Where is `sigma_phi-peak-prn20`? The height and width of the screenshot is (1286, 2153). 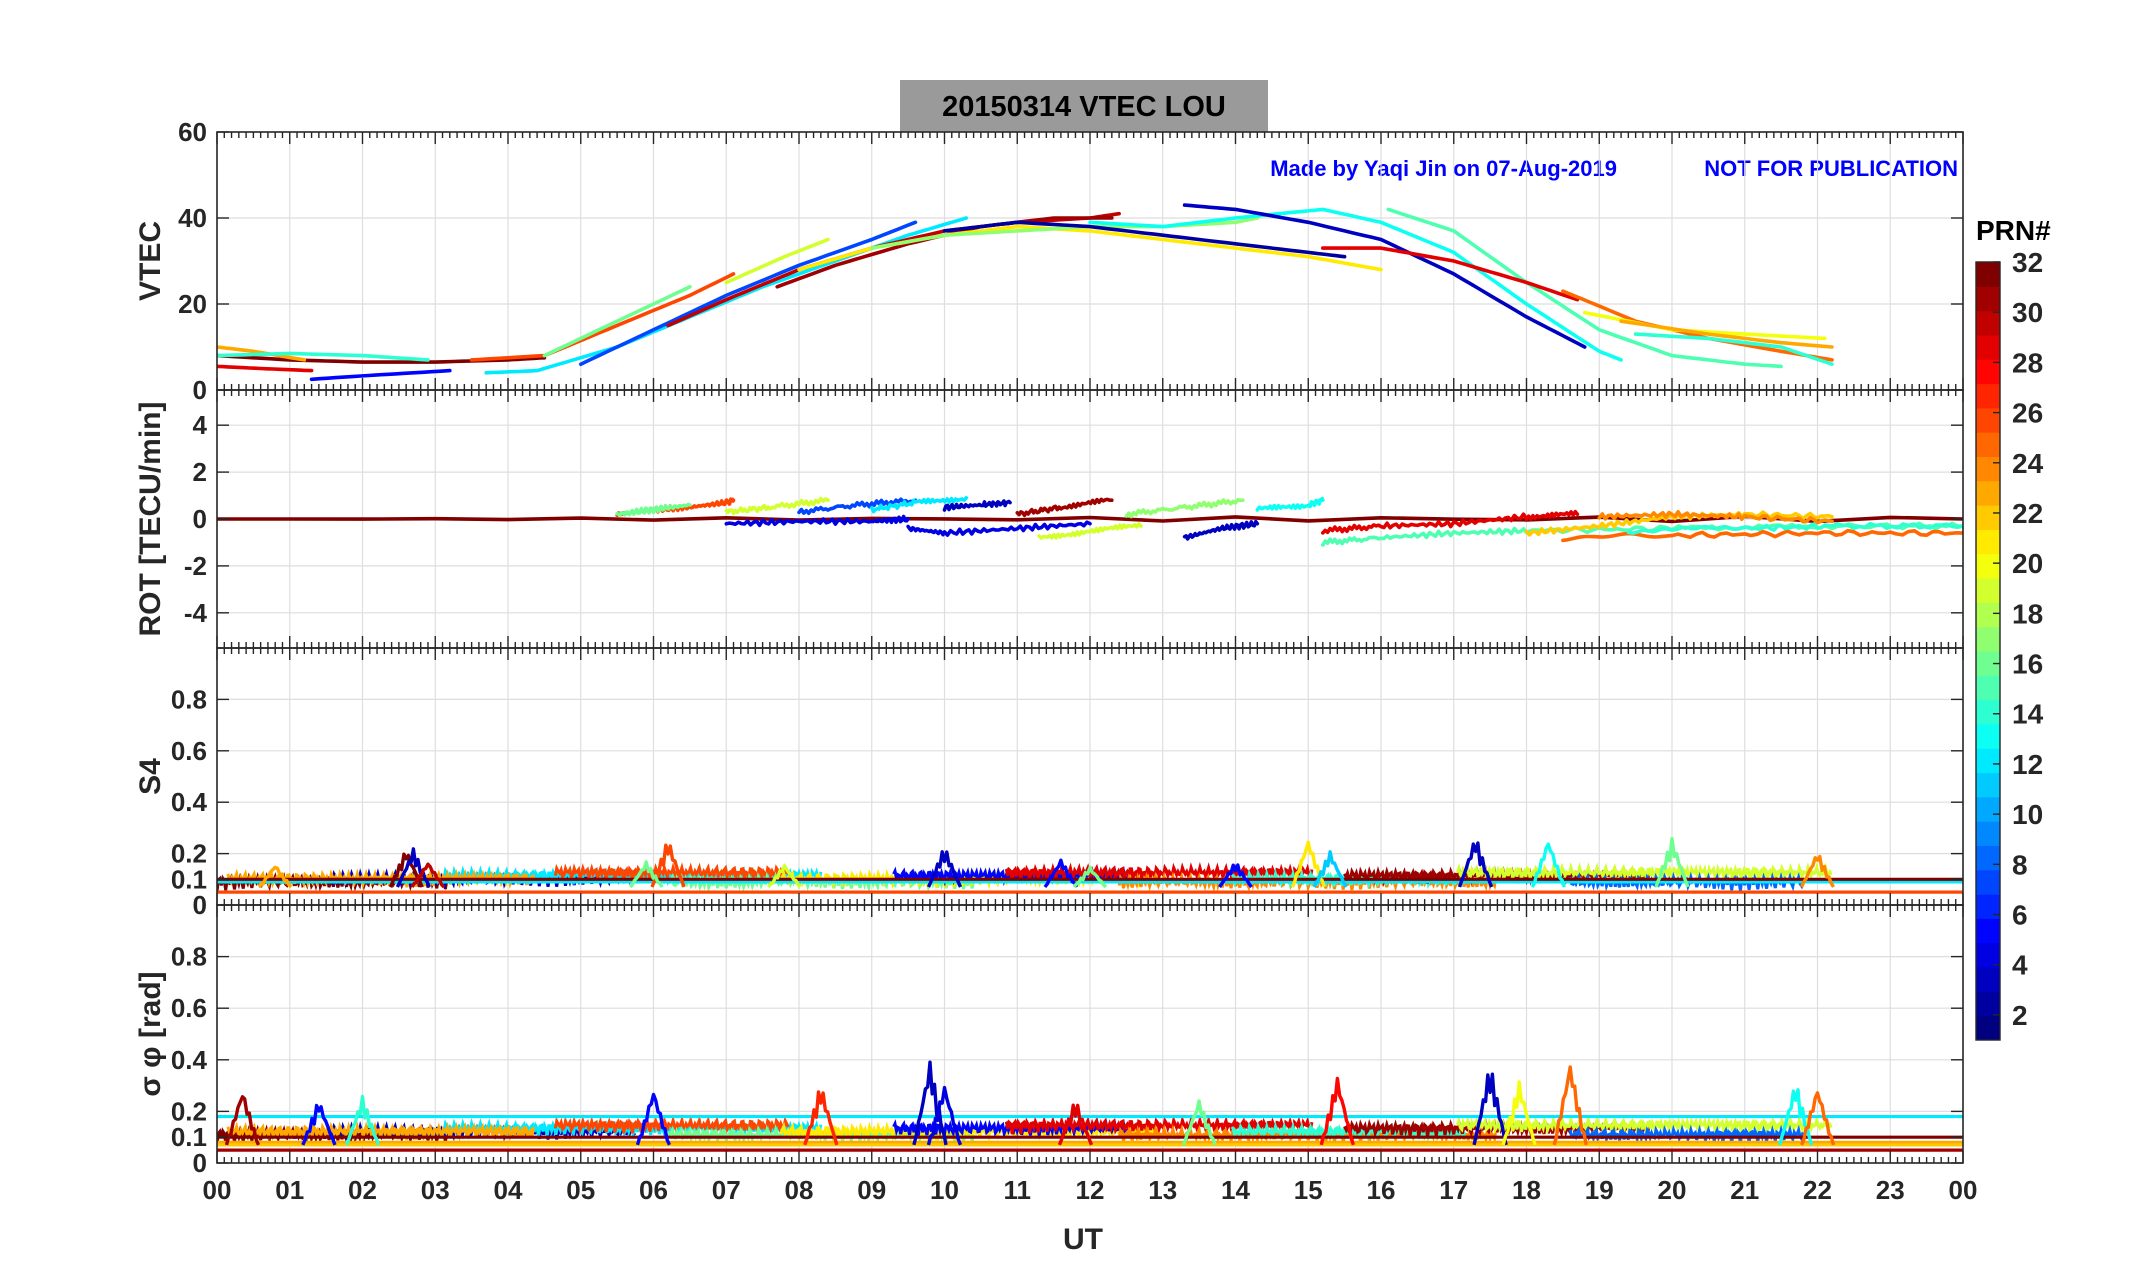 sigma_phi-peak-prn20 is located at coordinates (1519, 1113).